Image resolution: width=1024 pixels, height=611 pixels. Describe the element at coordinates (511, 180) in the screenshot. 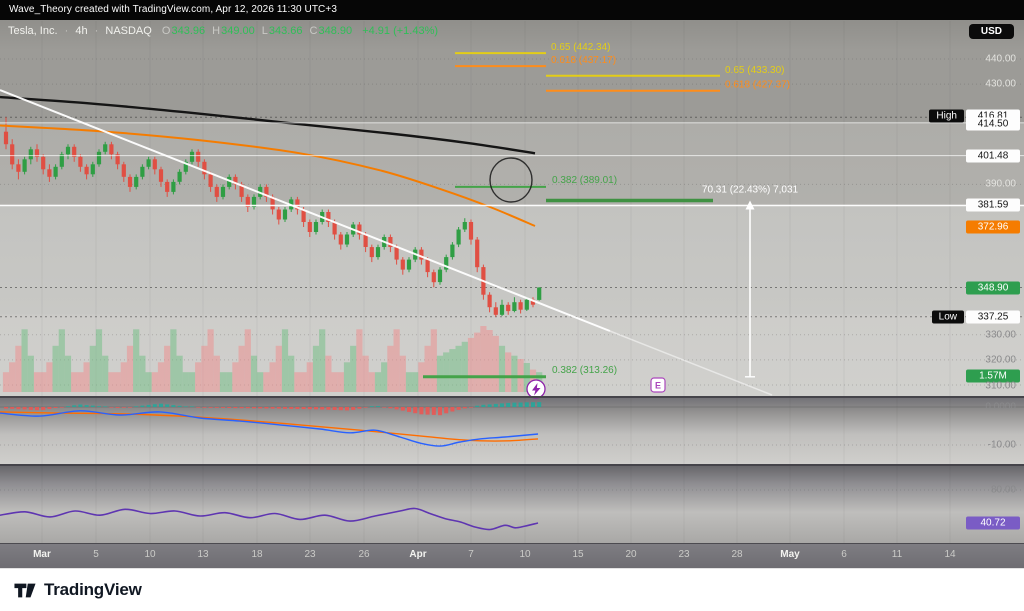

I see `highlight-circle` at that location.